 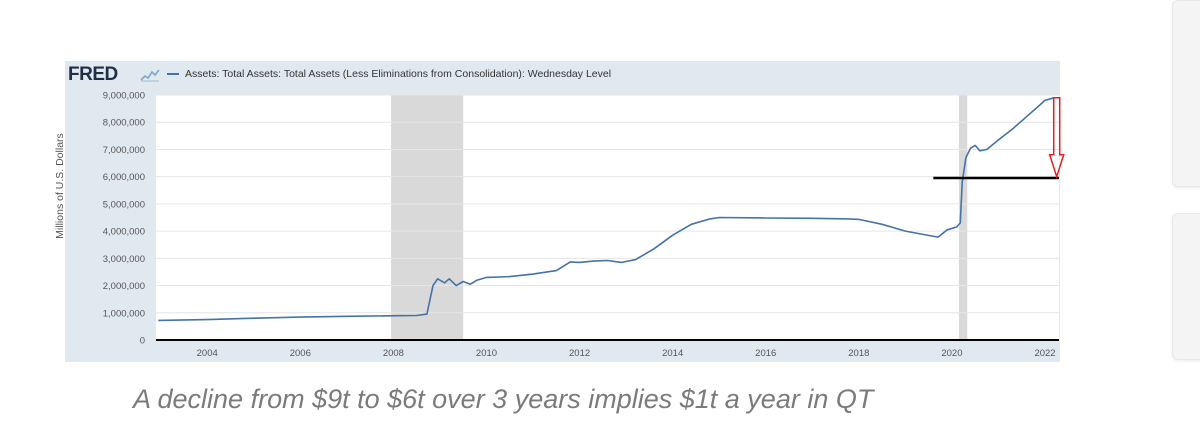 What do you see at coordinates (124, 259) in the screenshot?
I see `y-tick-label: 3,000,000` at bounding box center [124, 259].